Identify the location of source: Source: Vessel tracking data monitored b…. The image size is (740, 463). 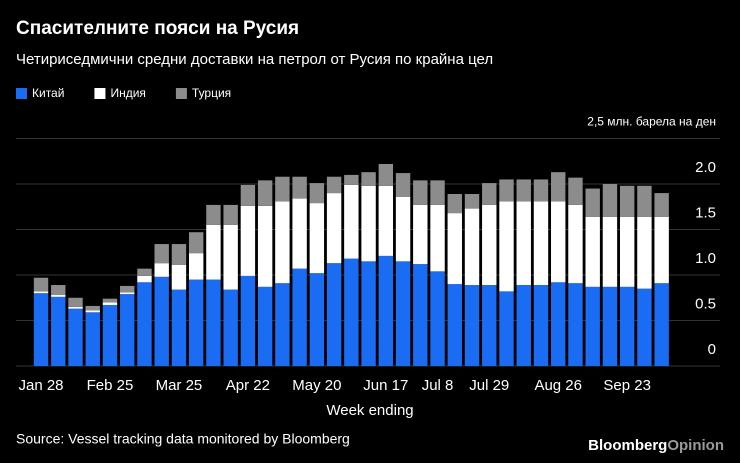
(183, 439).